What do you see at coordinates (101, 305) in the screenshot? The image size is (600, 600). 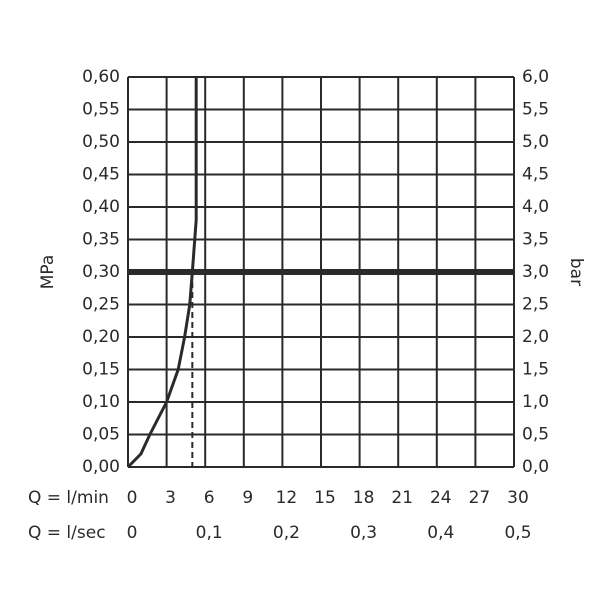 I see `y-tick-label: 0,25` at bounding box center [101, 305].